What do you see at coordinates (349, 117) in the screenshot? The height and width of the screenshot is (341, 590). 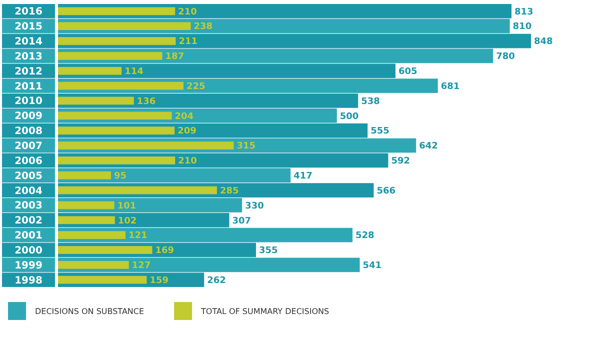 I see `data-label: 500` at bounding box center [349, 117].